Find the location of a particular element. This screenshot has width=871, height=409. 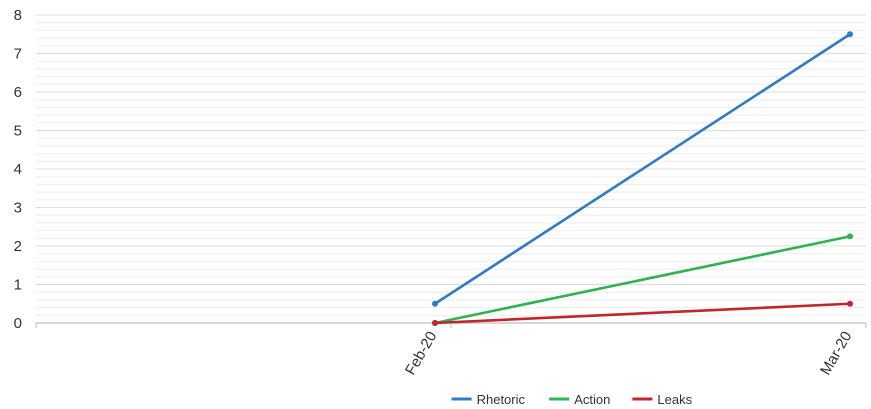

data-point-action is located at coordinates (850, 236).